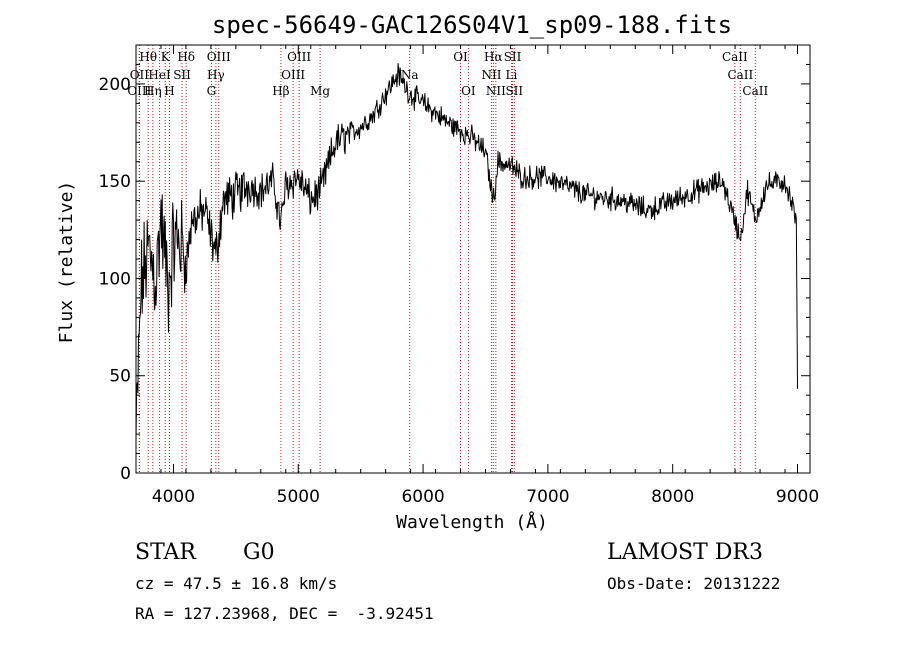 The height and width of the screenshot is (649, 900). I want to click on y-axis-label: Flux (relative), so click(66, 262).